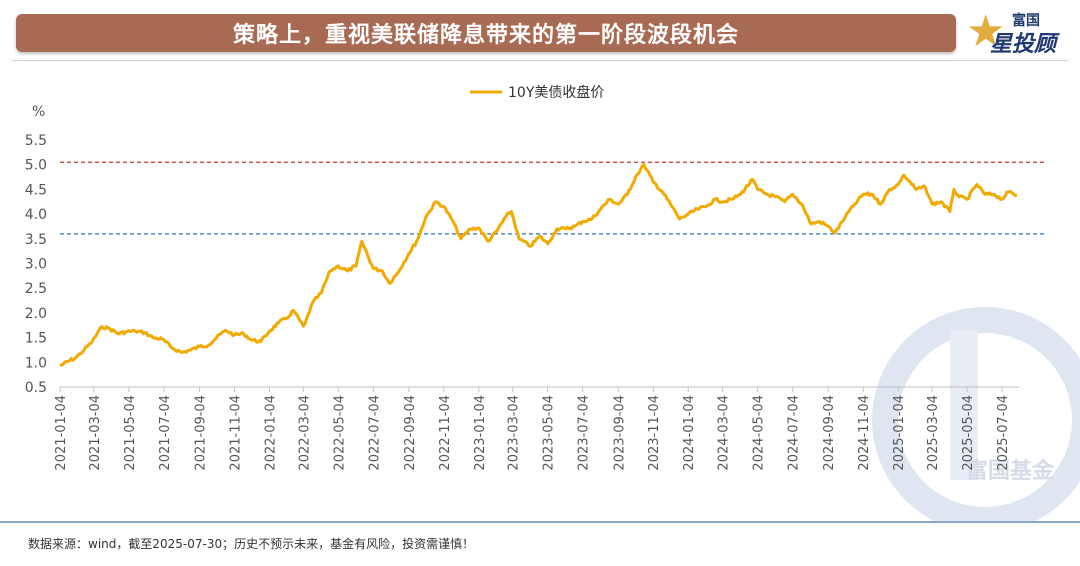  Describe the element at coordinates (540, 522) in the screenshot. I see `footer-divider` at that location.